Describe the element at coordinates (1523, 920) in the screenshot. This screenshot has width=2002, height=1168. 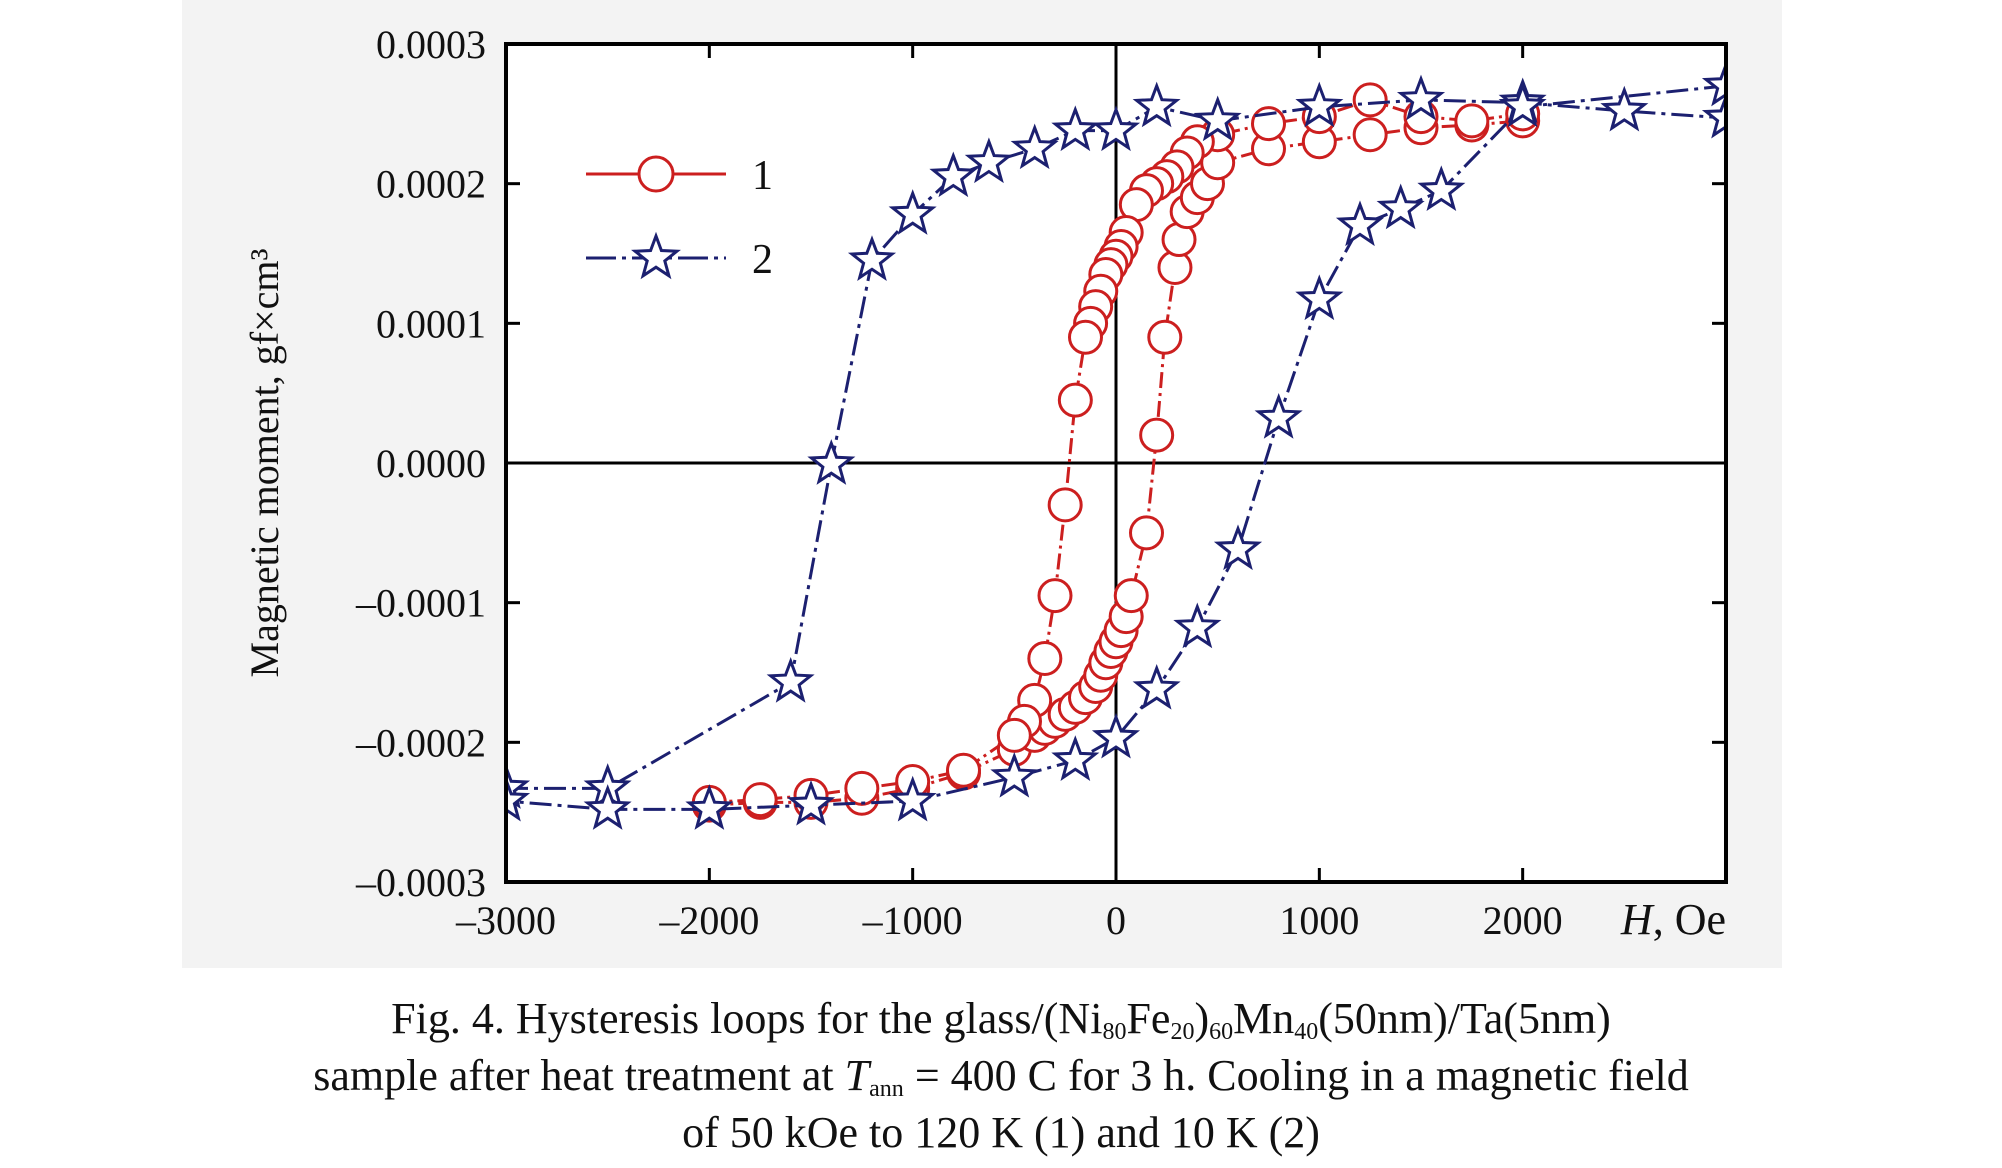
I see `x-tick-label: 2000` at that location.